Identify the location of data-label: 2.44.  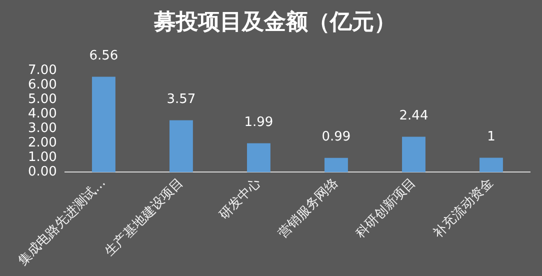
(413, 116).